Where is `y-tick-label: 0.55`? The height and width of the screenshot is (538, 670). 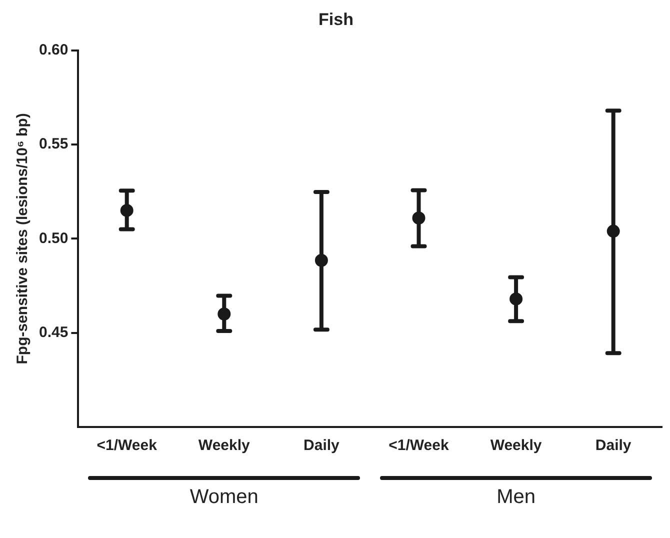 y-tick-label: 0.55 is located at coordinates (53, 144).